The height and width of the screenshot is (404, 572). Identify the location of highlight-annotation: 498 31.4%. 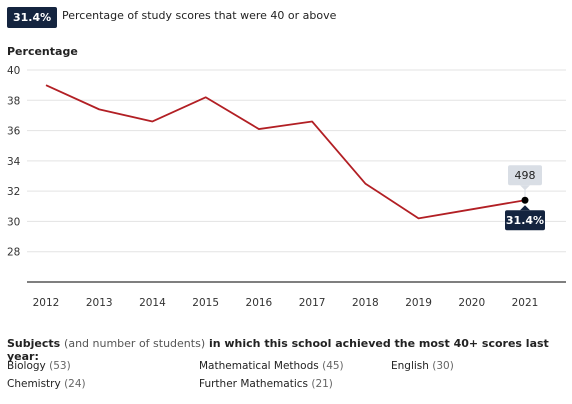
(525, 198).